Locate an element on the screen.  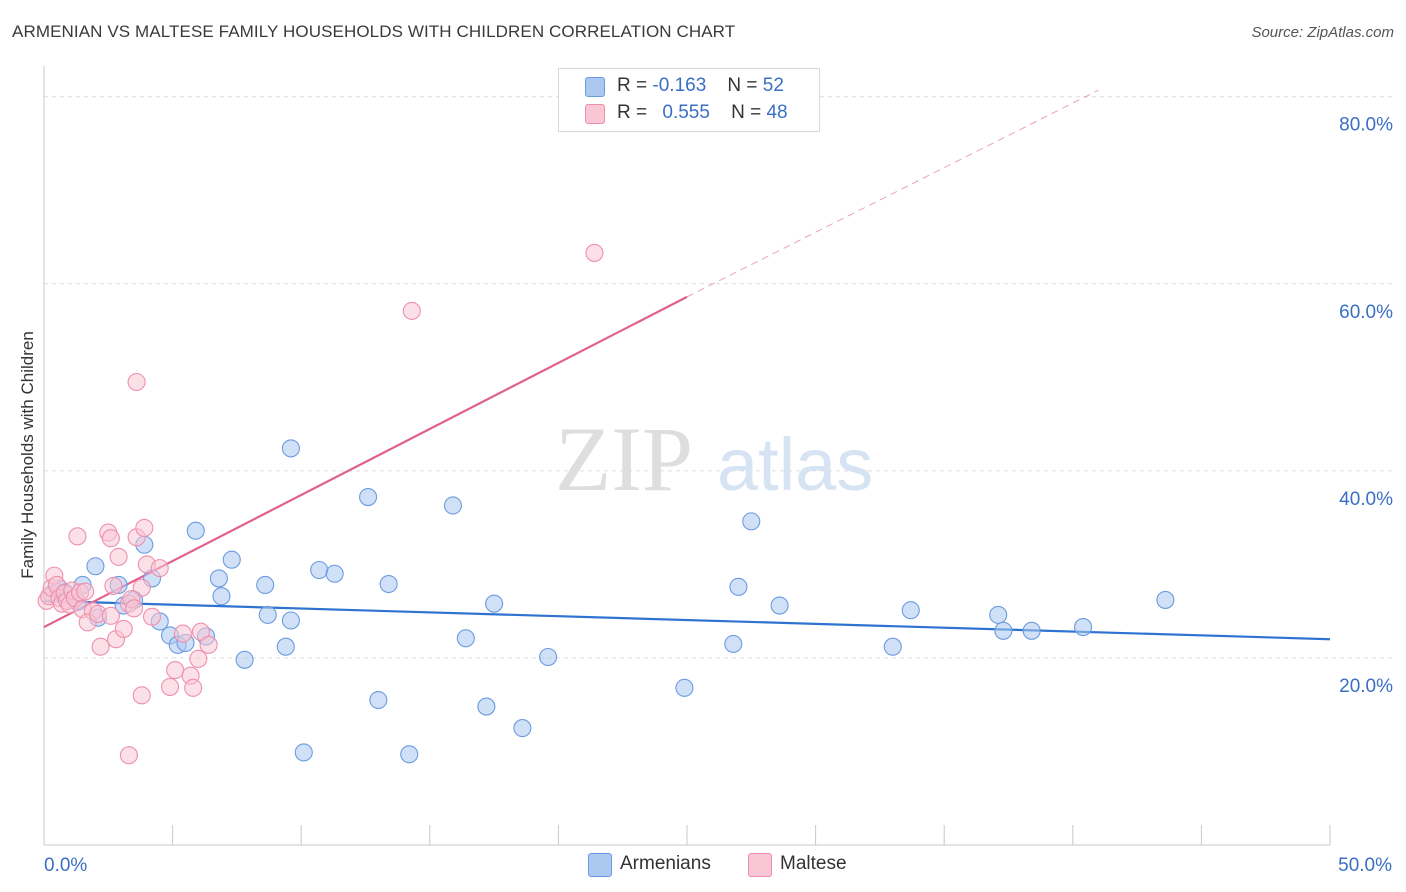
y-tick-label: 20.0% is located at coordinates (1366, 686).